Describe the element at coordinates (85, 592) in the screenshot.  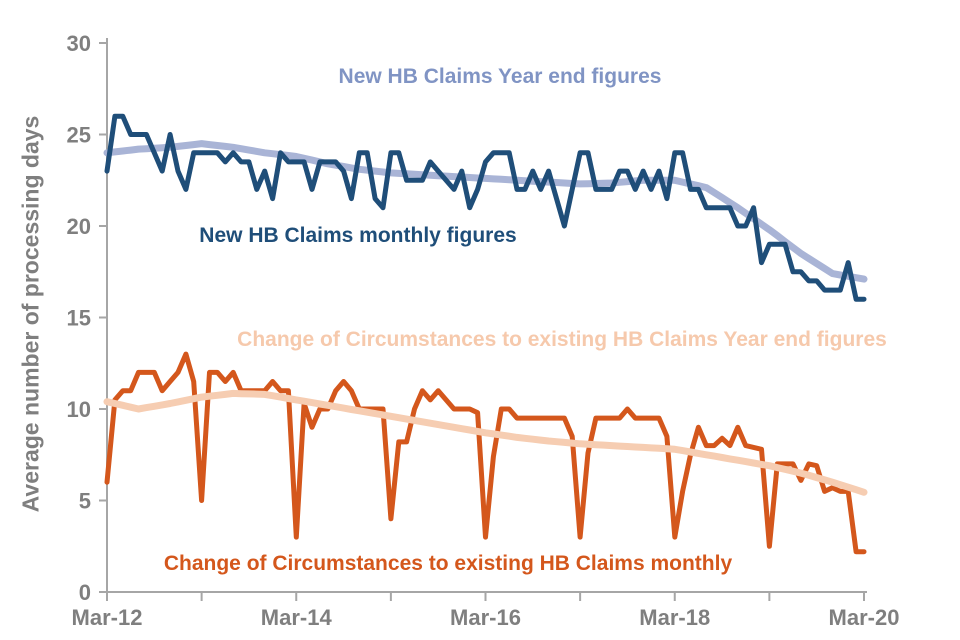
I see `y-tick-label-0: 0` at that location.